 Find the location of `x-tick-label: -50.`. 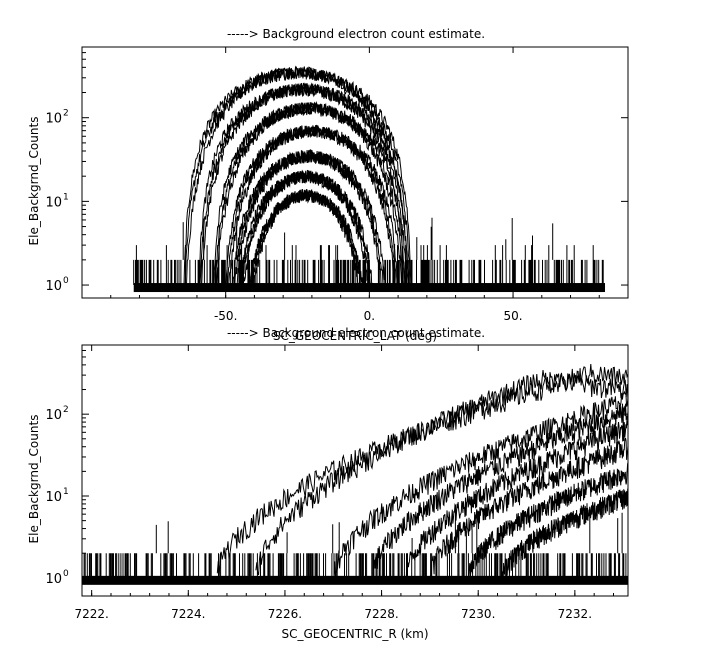

x-tick-label: -50. is located at coordinates (225, 316).